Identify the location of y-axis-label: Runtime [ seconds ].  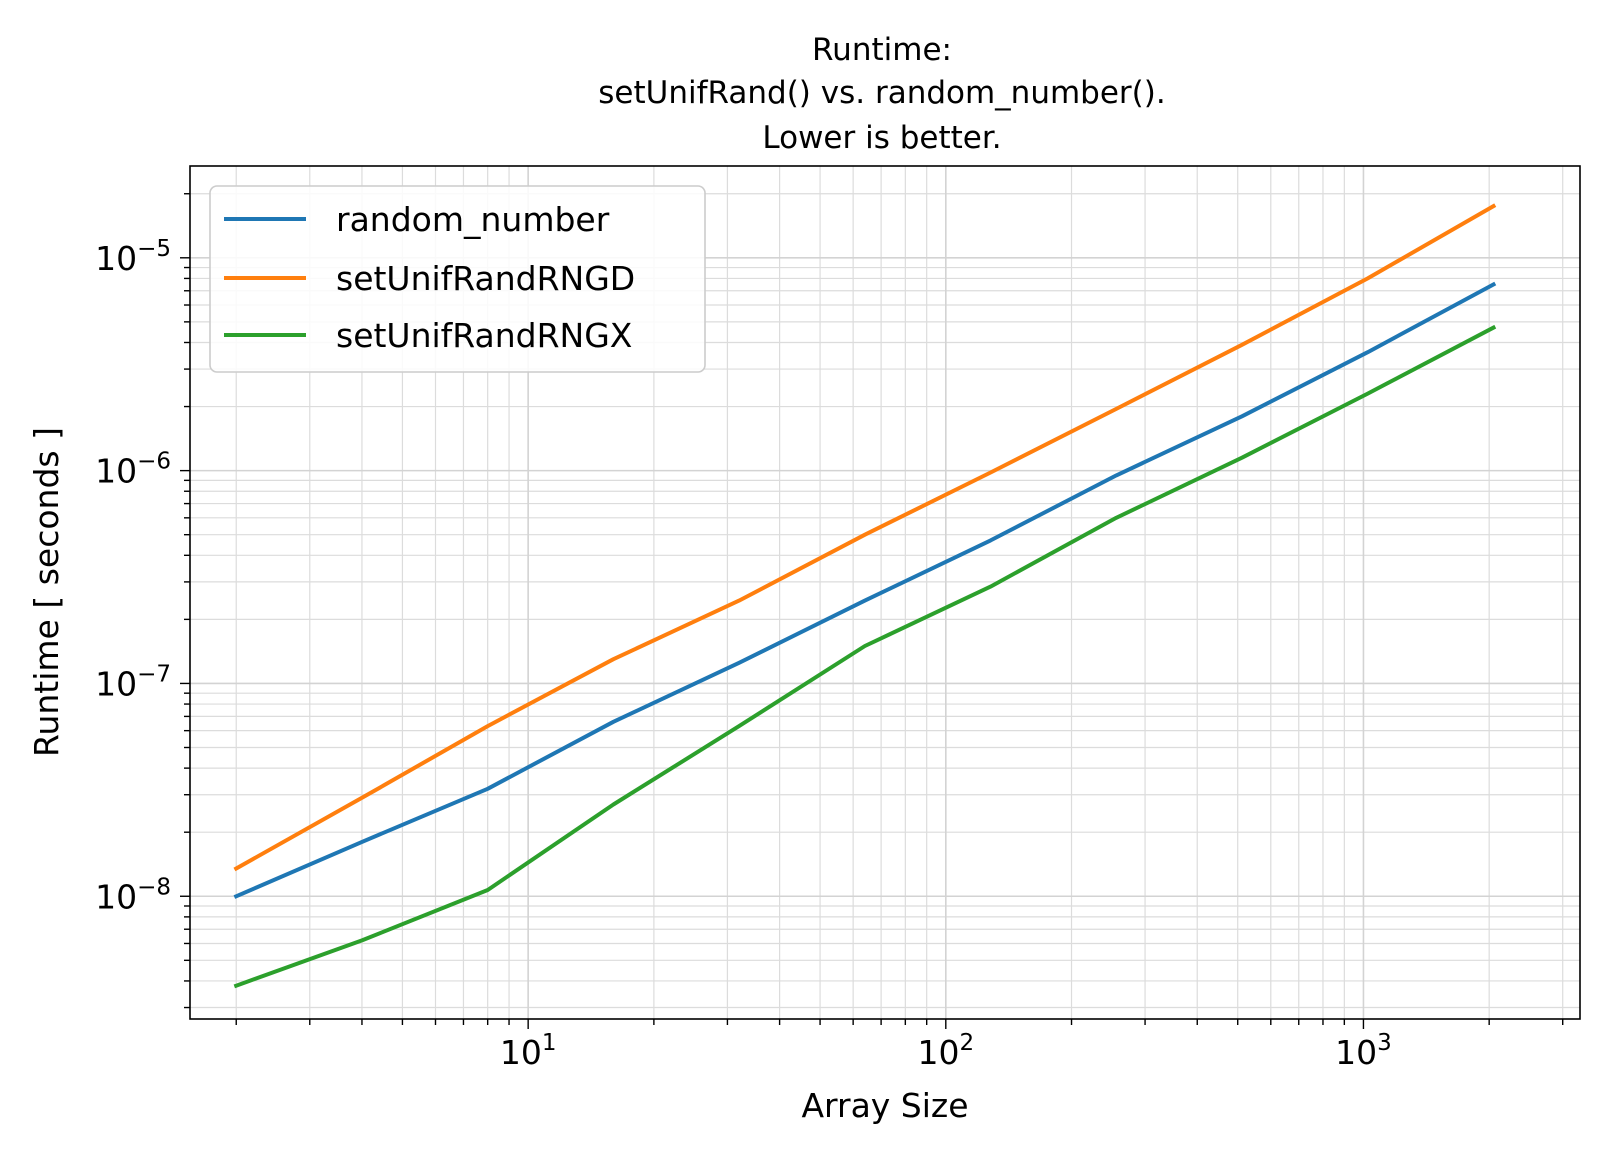
(46, 592).